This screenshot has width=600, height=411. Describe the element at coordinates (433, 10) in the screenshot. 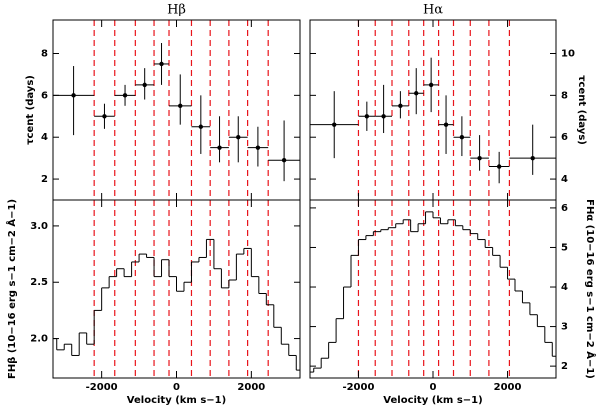

I see `panel-title: Hα` at that location.